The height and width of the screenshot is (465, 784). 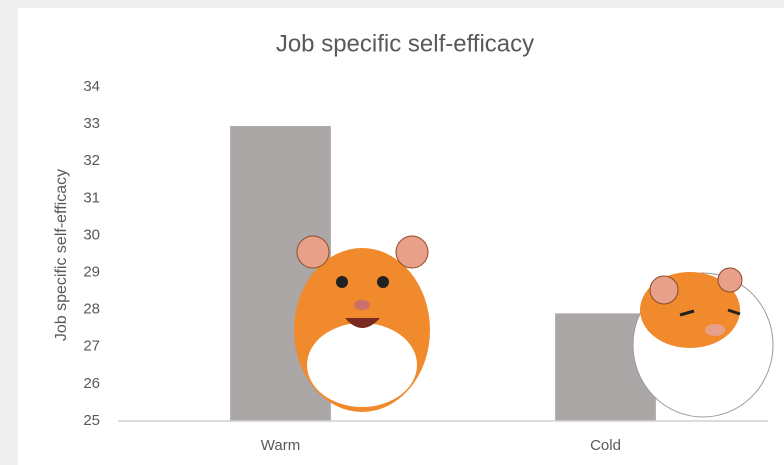 I want to click on y-tick-label: 26, so click(x=91, y=383).